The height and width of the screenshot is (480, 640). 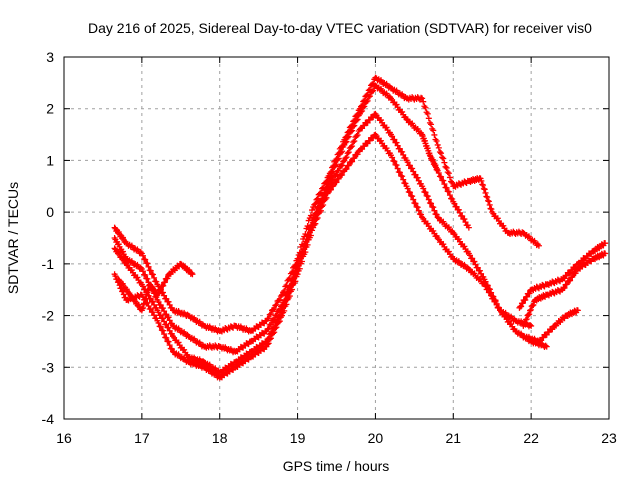 I want to click on y-tick-label: 1, so click(x=50, y=160).